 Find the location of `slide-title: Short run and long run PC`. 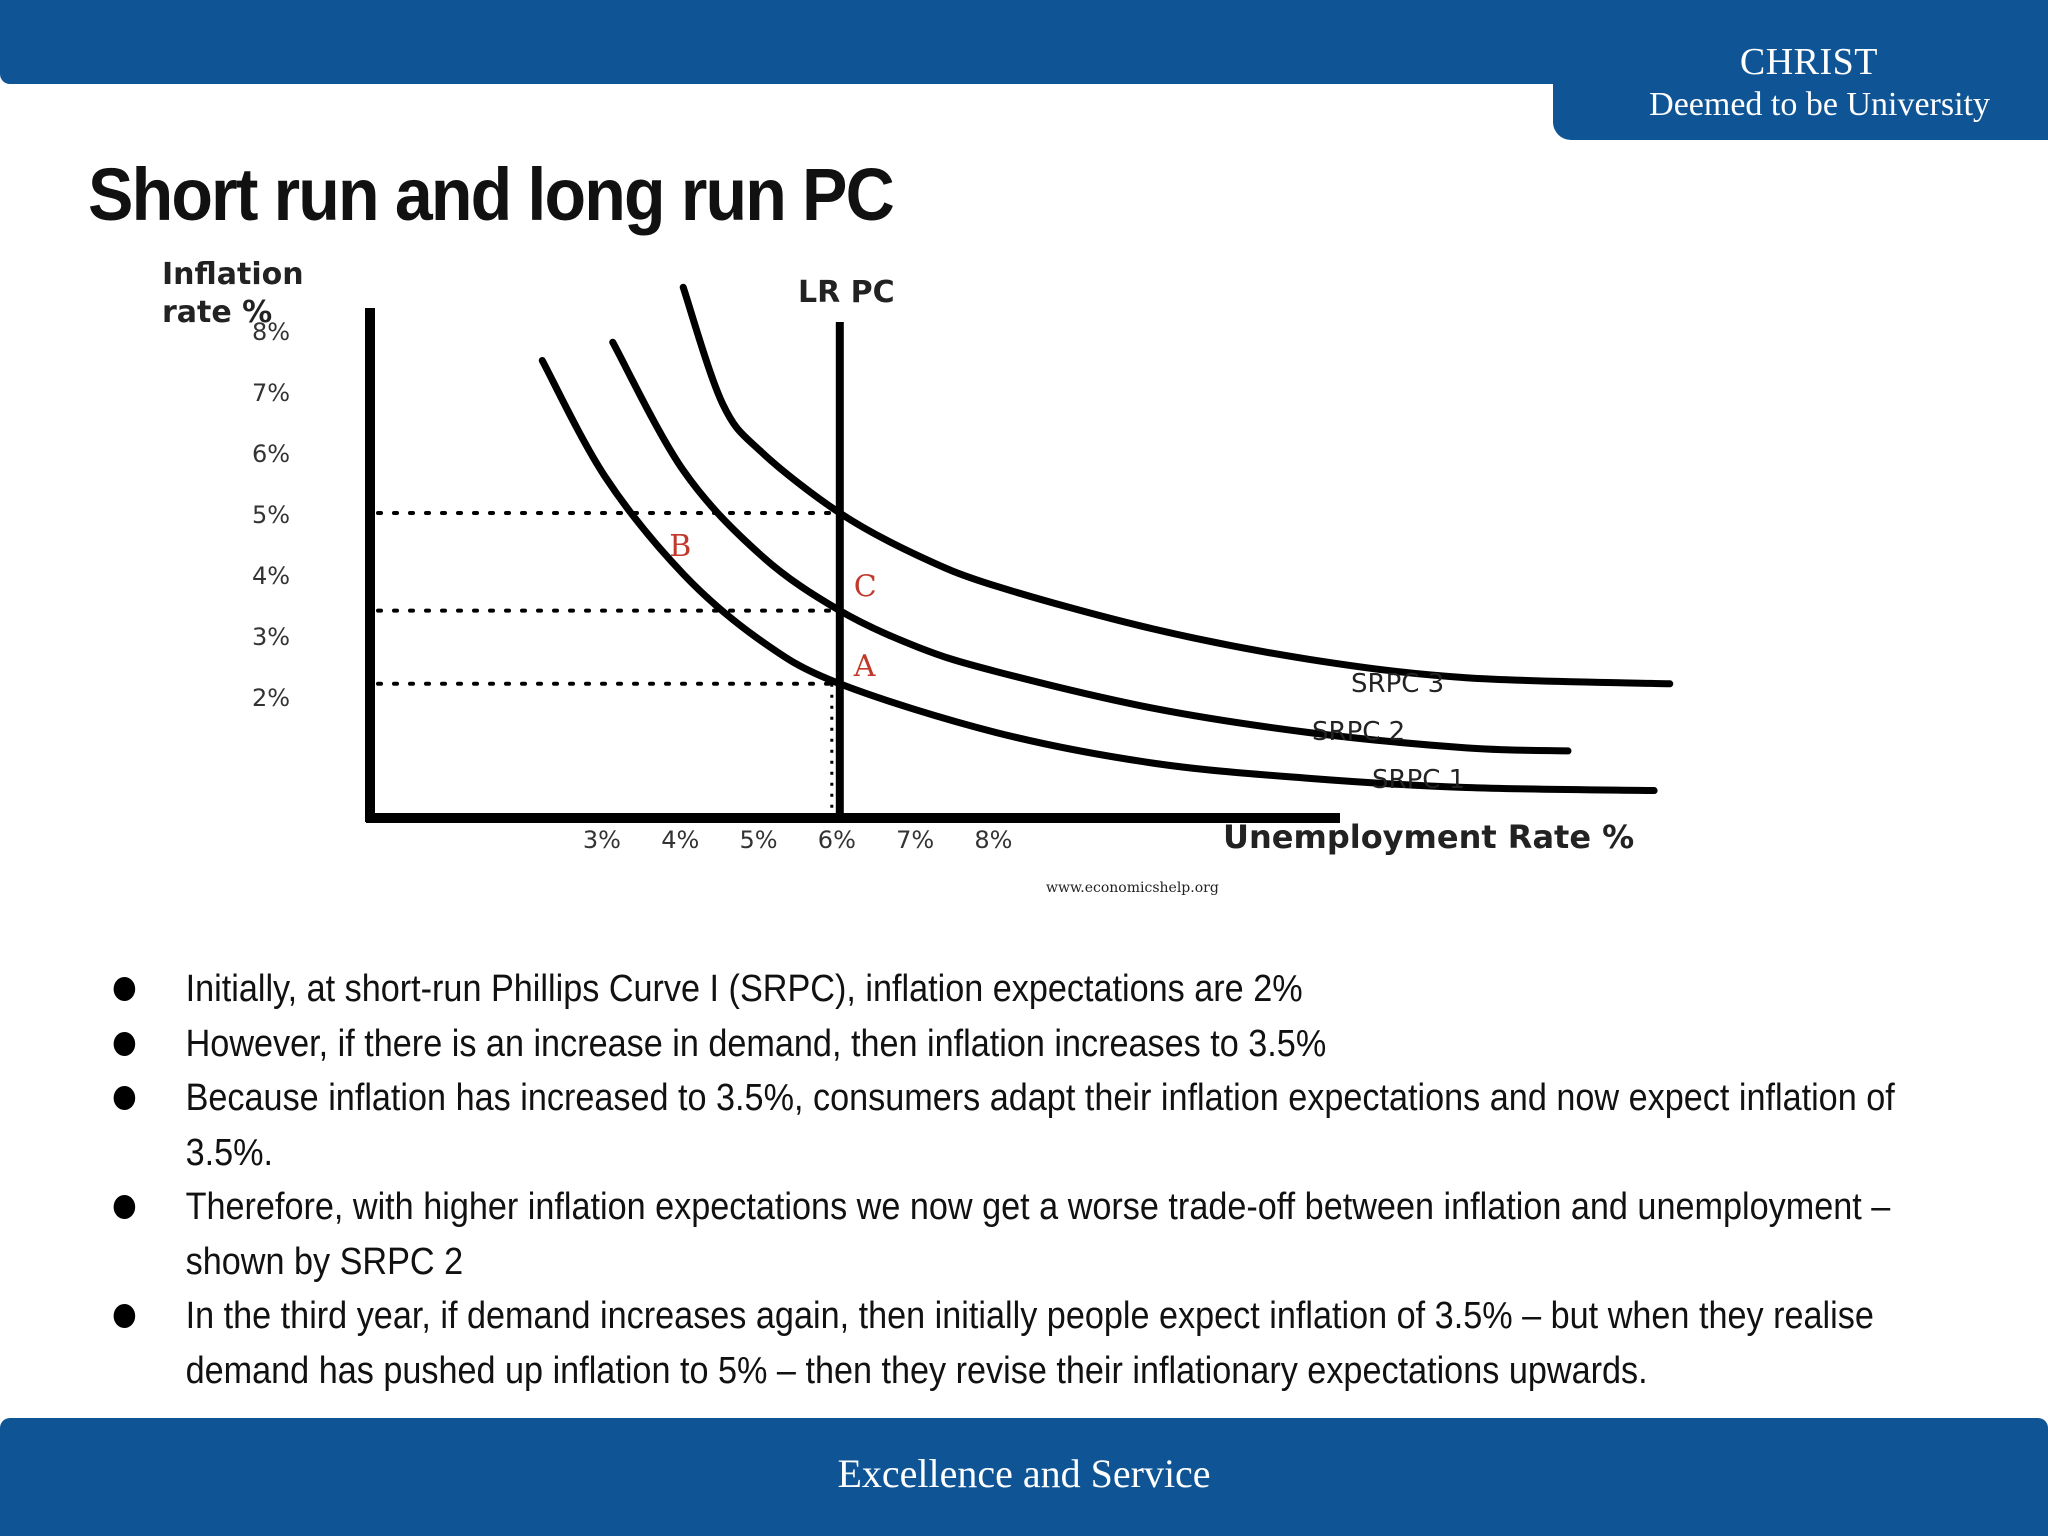

slide-title: Short run and long run PC is located at coordinates (491, 194).